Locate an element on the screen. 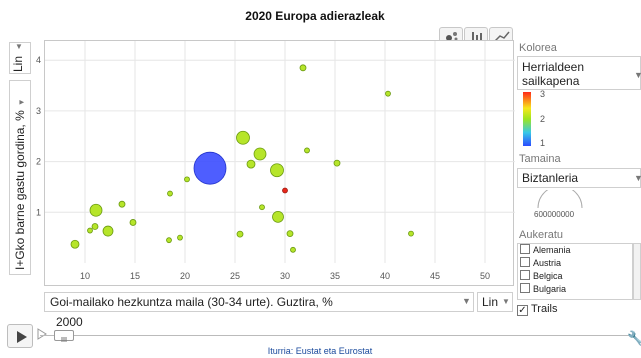 Image resolution: width=641 pixels, height=358 pixels. x-tick-label: 45 is located at coordinates (435, 276).